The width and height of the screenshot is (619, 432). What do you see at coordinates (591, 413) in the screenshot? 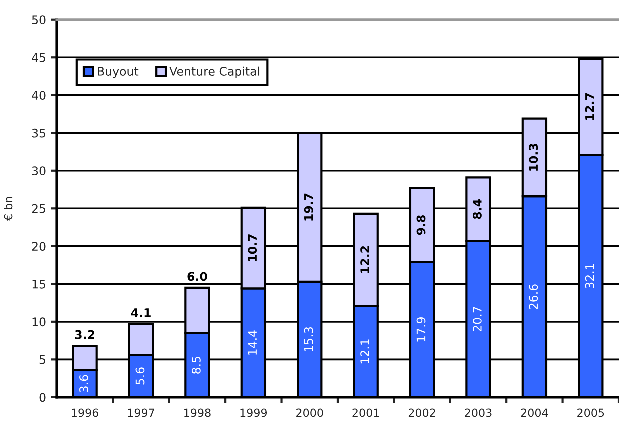
I see `x-tick-label: 2005` at bounding box center [591, 413].